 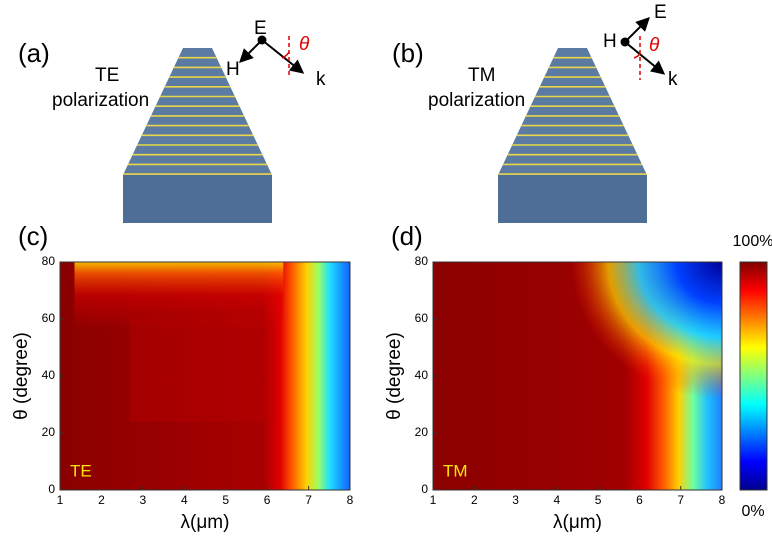 What do you see at coordinates (455, 470) in the screenshot?
I see `annotation: TM` at bounding box center [455, 470].